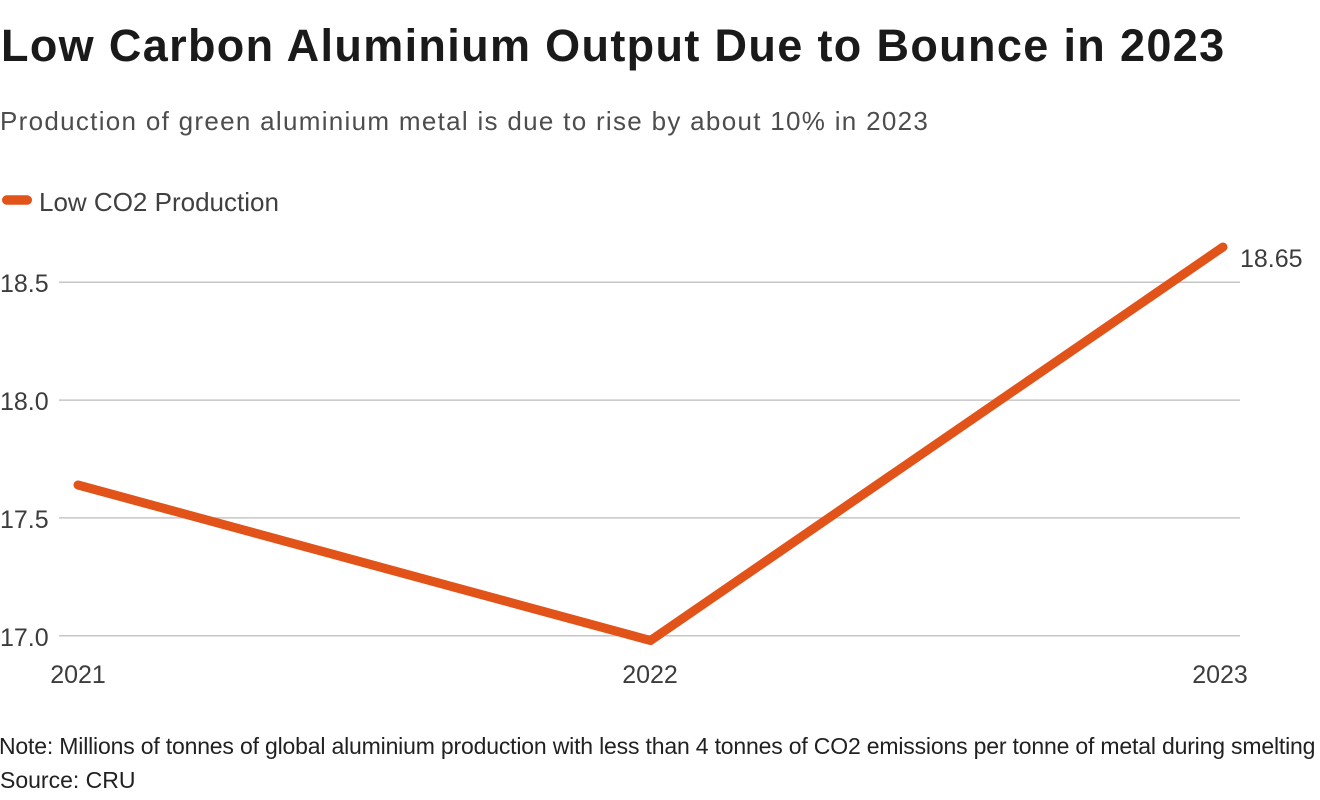 The image size is (1320, 800). I want to click on svg-text: 17.0, so click(24, 638).